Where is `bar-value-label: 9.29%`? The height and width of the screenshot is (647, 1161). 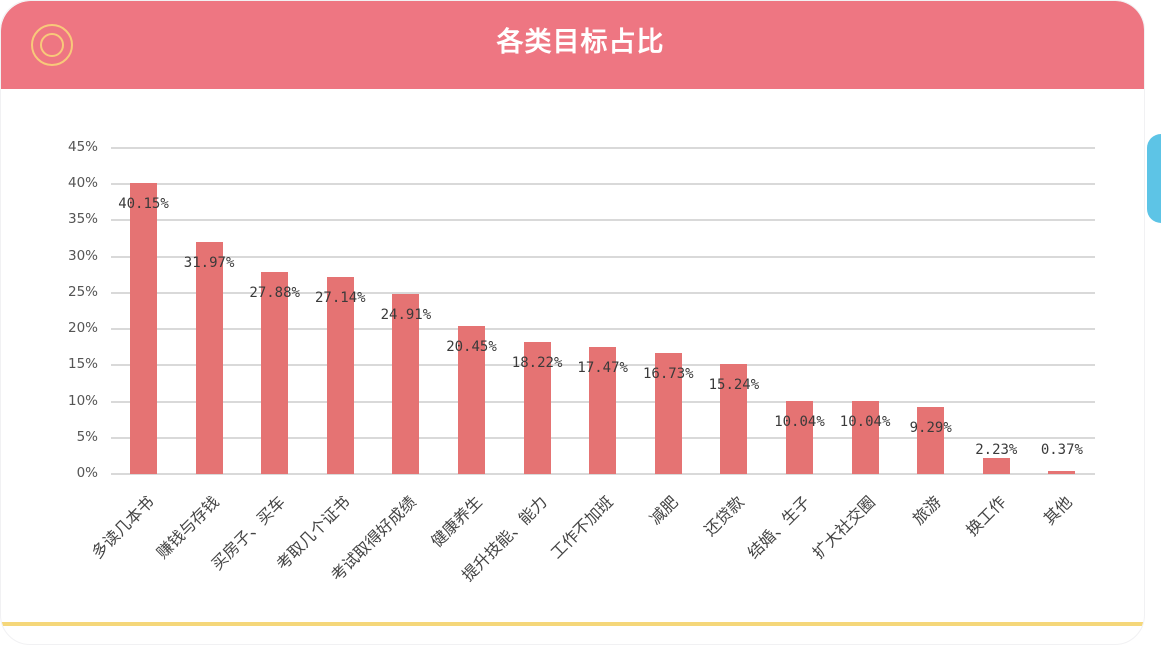
bar-value-label: 9.29% is located at coordinates (930, 427).